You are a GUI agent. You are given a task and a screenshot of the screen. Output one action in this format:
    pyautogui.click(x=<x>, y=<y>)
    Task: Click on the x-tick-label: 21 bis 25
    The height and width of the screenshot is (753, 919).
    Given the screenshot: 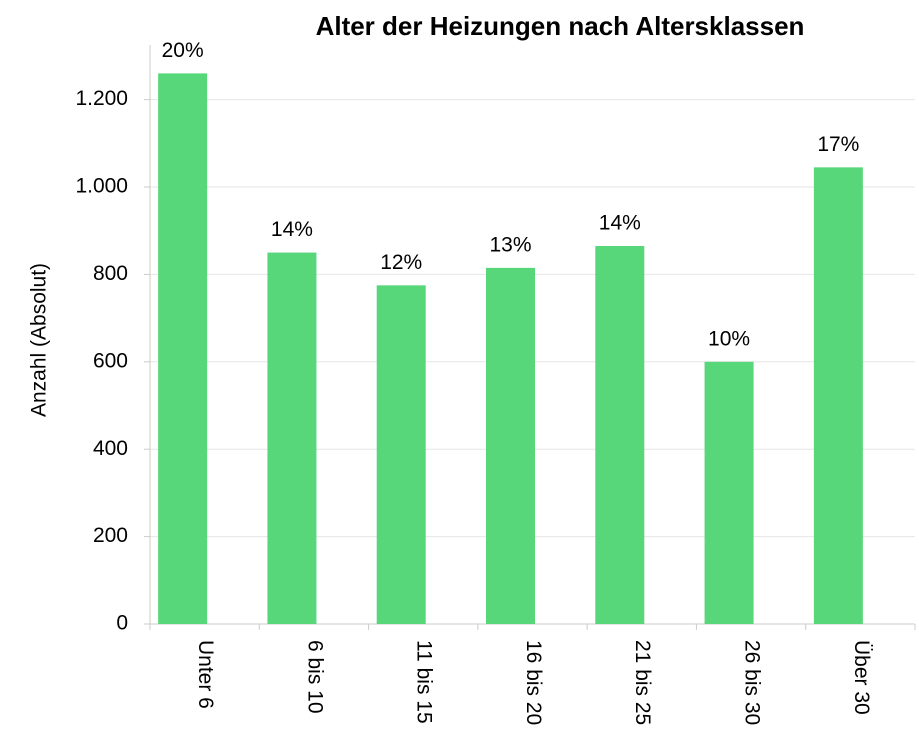 What is the action you would take?
    pyautogui.click(x=642, y=682)
    